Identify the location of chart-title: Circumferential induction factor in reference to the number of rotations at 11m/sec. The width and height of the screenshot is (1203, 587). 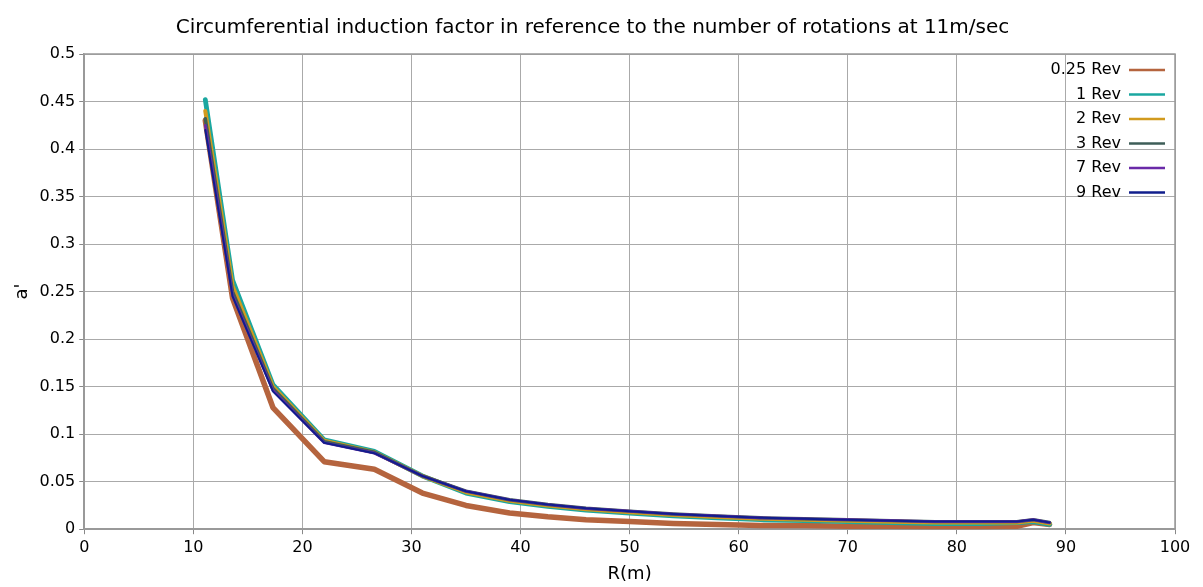
(592, 26).